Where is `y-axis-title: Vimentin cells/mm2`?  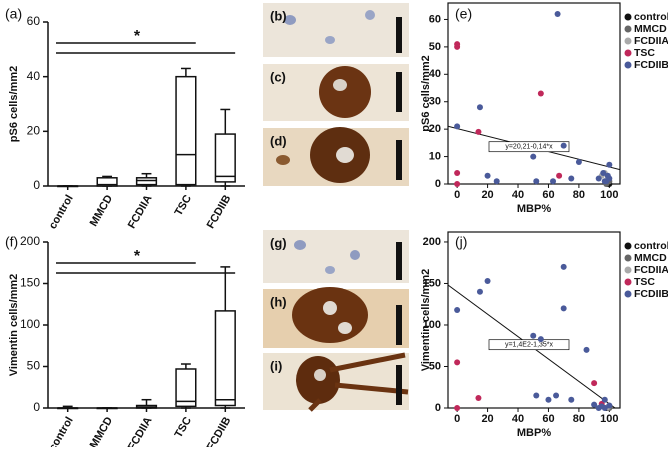
y-axis-title: Vimentin cells/mm2 is located at coordinates (14, 325).